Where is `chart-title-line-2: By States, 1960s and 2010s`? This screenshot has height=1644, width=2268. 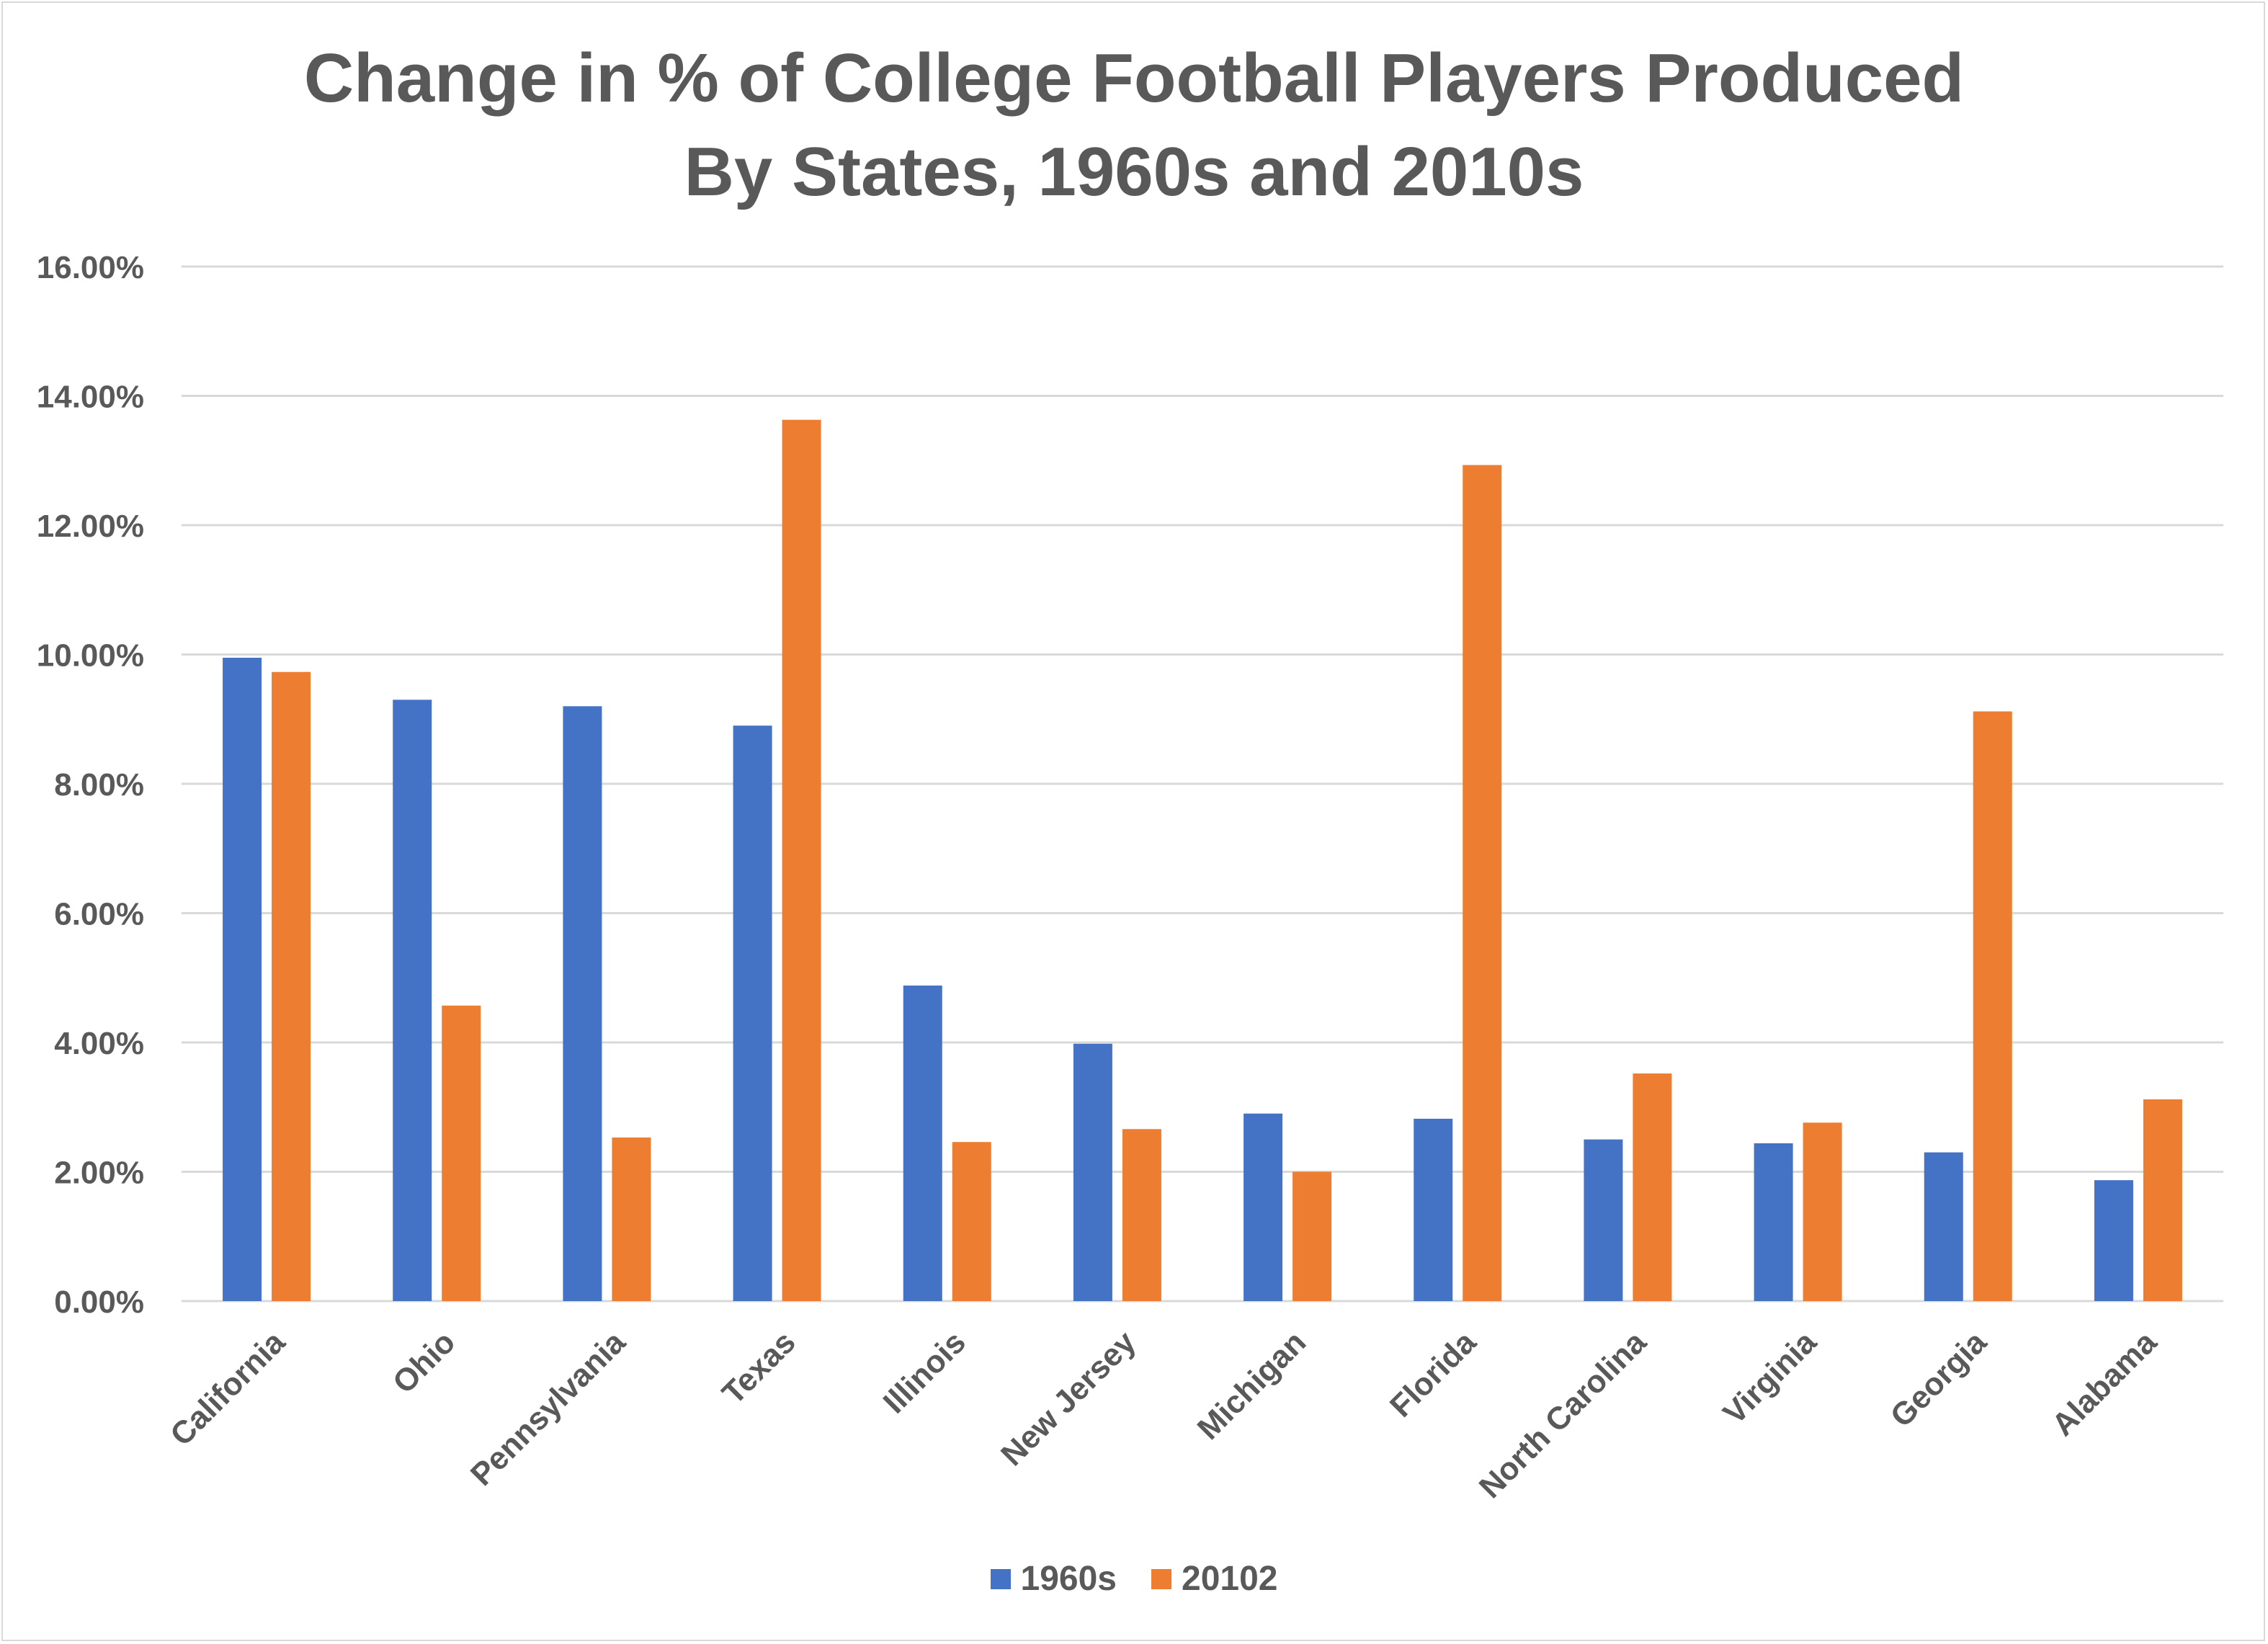
chart-title-line-2: By States, 1960s and 2010s is located at coordinates (1134, 171).